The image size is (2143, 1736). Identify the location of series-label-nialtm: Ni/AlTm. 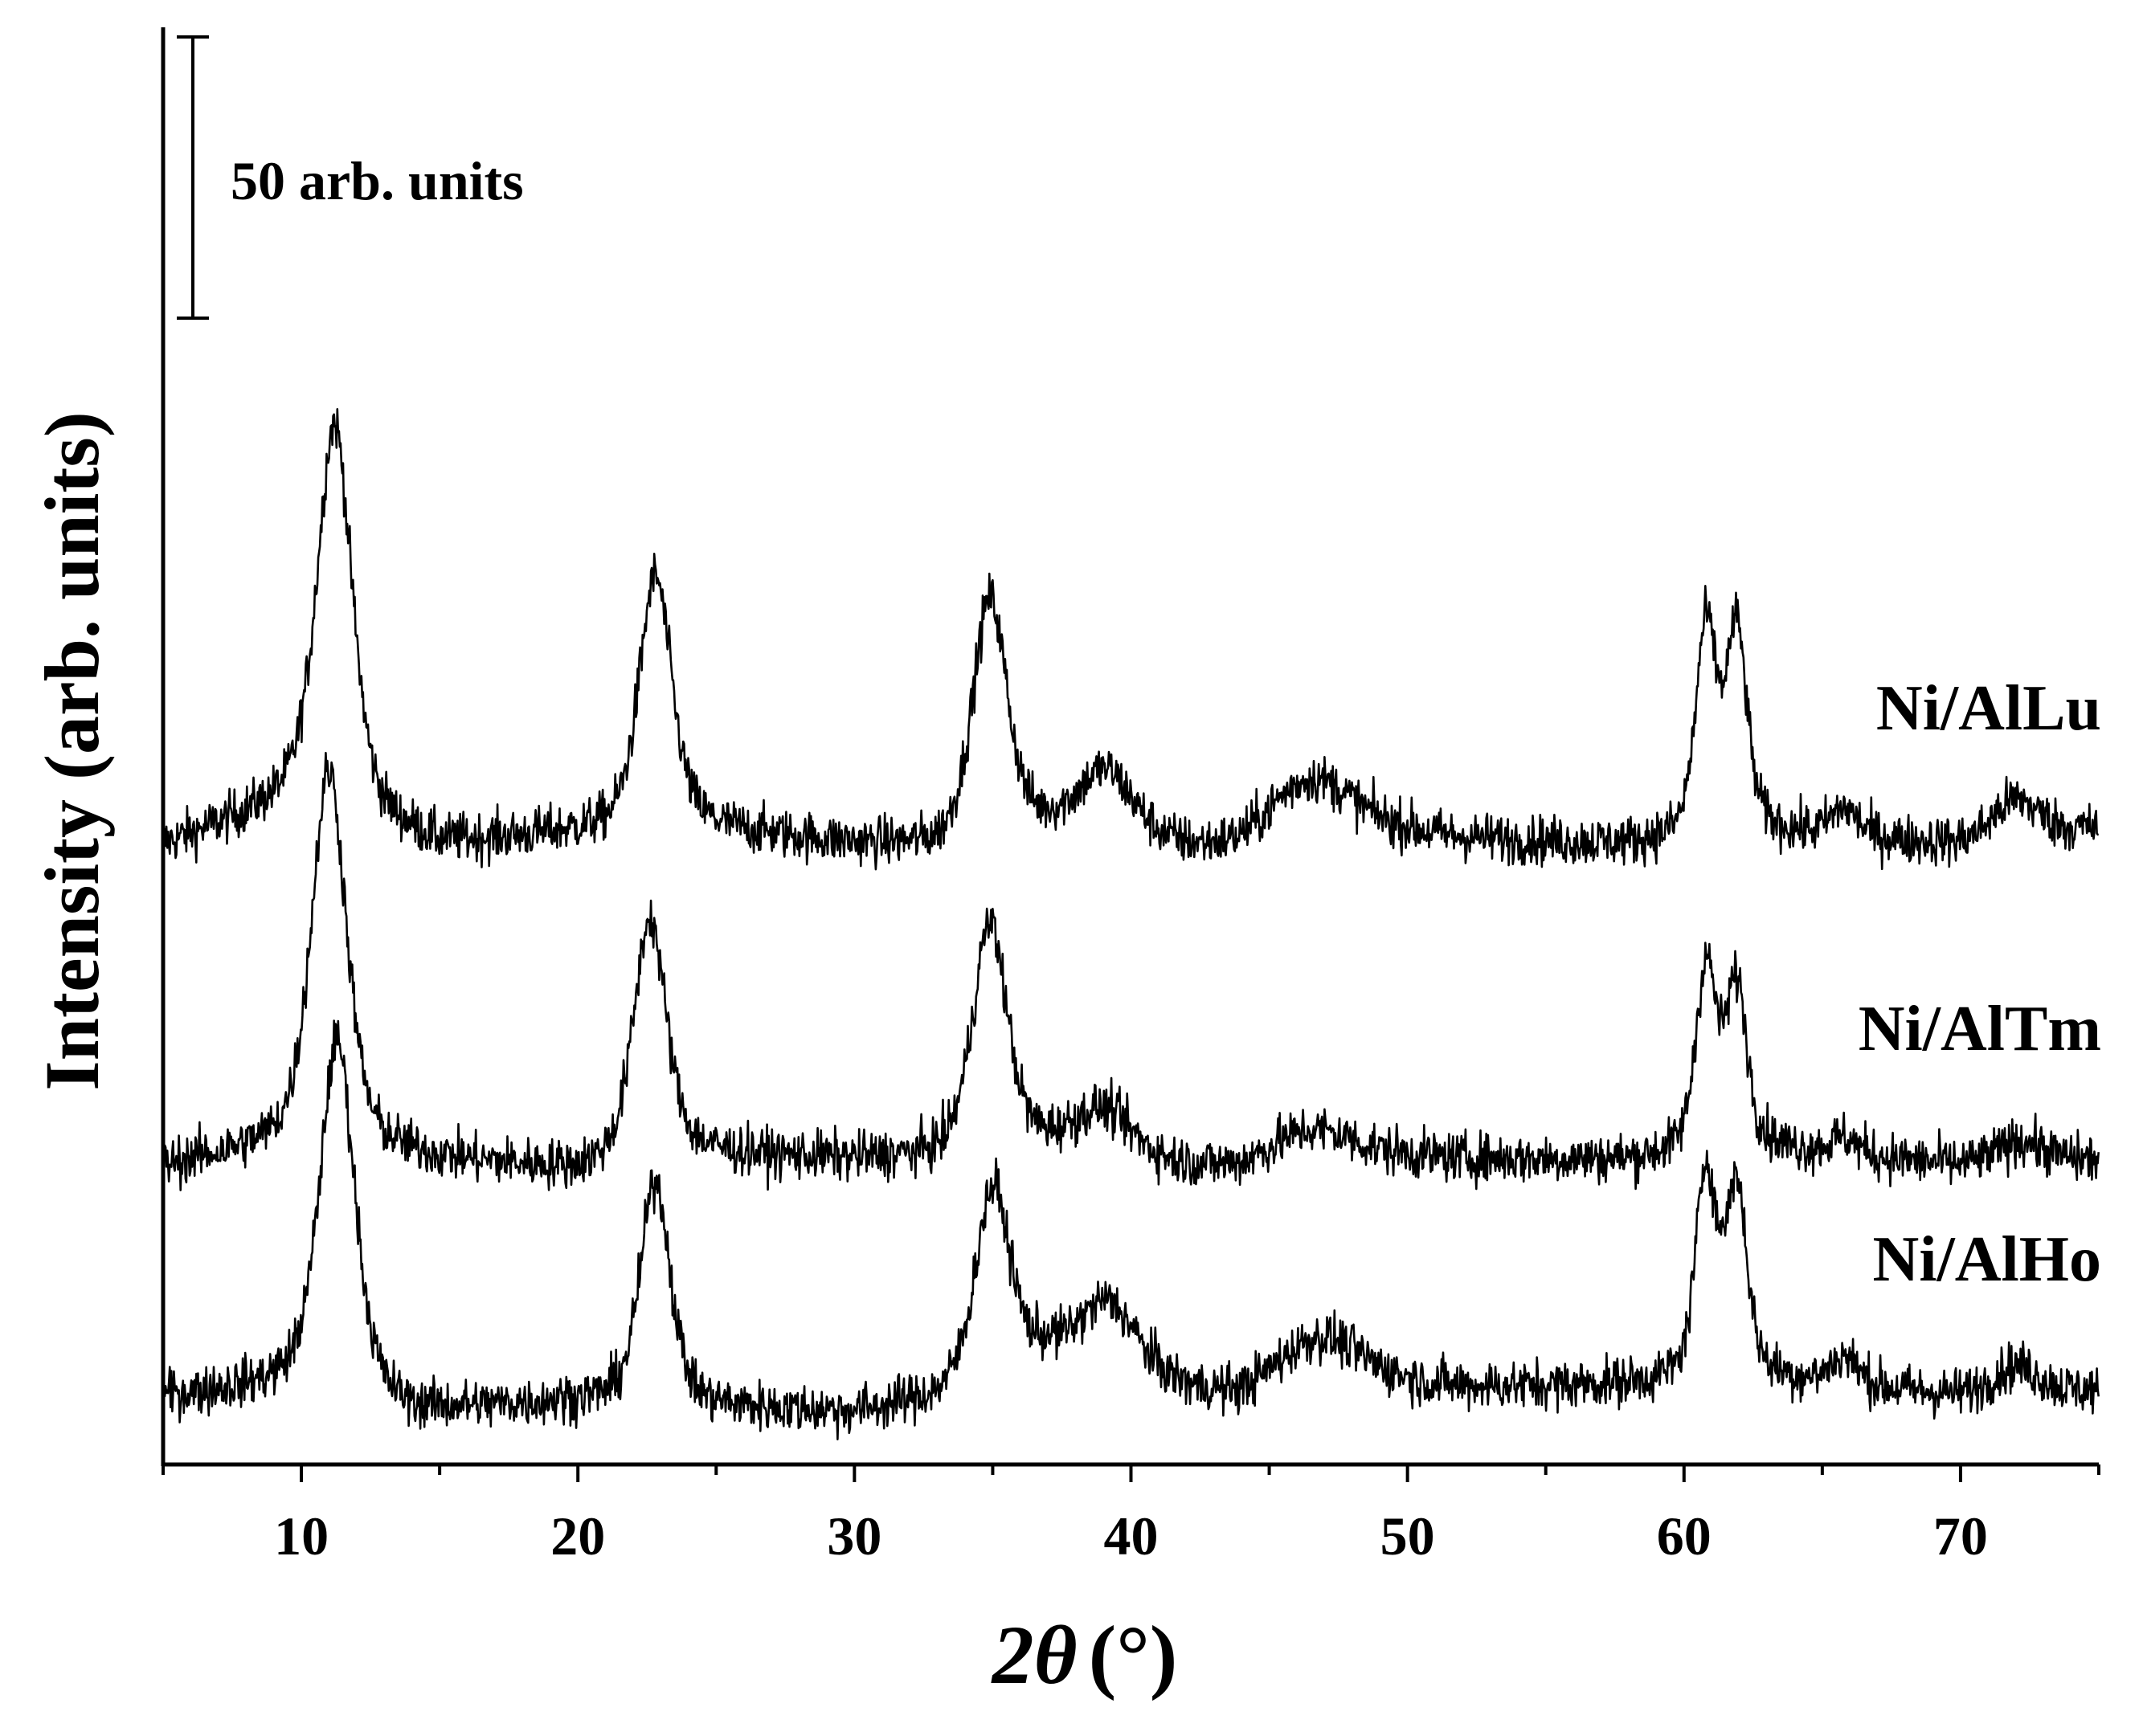
(1980, 1029).